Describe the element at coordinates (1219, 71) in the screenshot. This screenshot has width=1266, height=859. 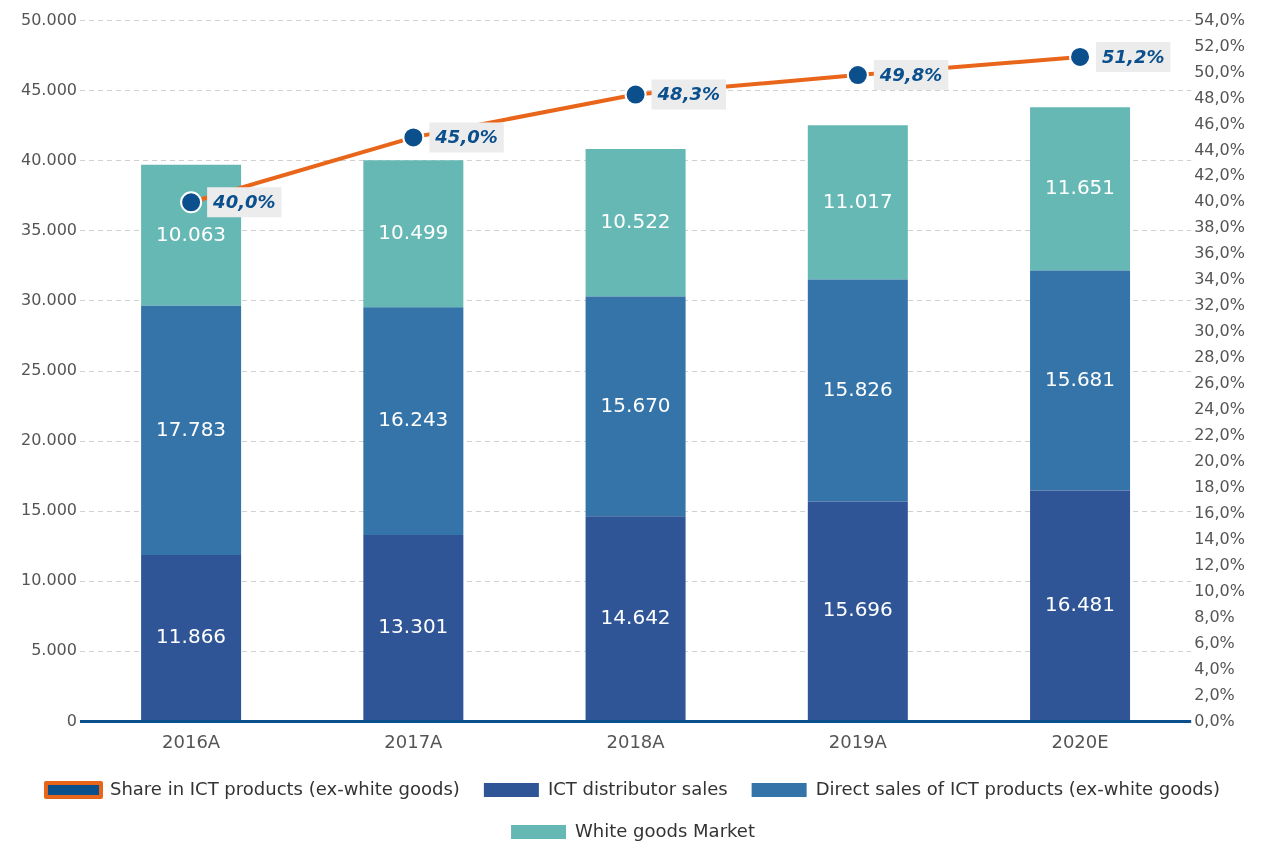
I see `y2-tick-label: 50,0%` at that location.